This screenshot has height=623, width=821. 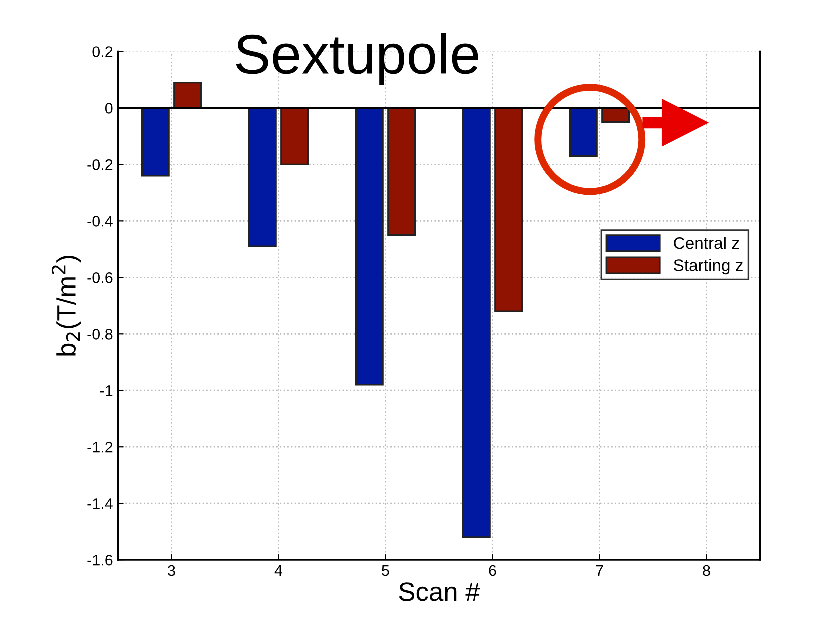 I want to click on x-tick-label: 7, so click(x=600, y=571).